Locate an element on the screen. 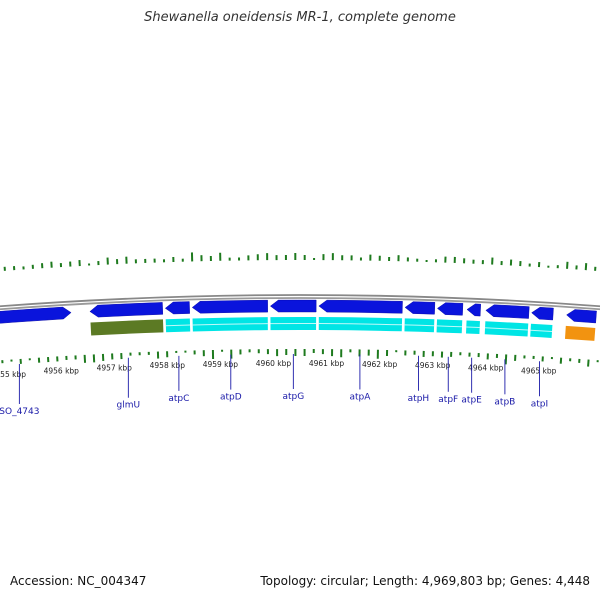 The width and height of the screenshot is (600, 600). kbp-label: 4962 kbp is located at coordinates (380, 364).